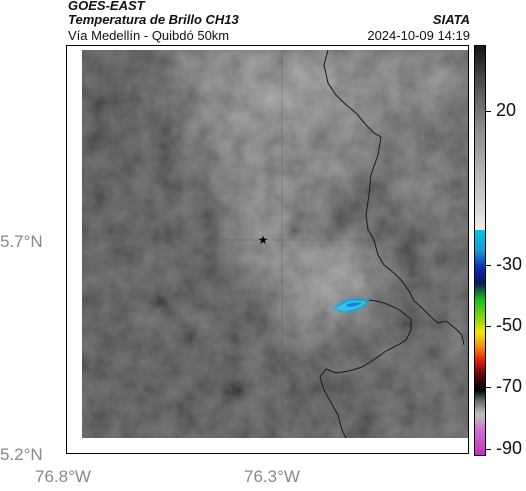  I want to click on colorbar-tick-minus70: -70, so click(509, 386).